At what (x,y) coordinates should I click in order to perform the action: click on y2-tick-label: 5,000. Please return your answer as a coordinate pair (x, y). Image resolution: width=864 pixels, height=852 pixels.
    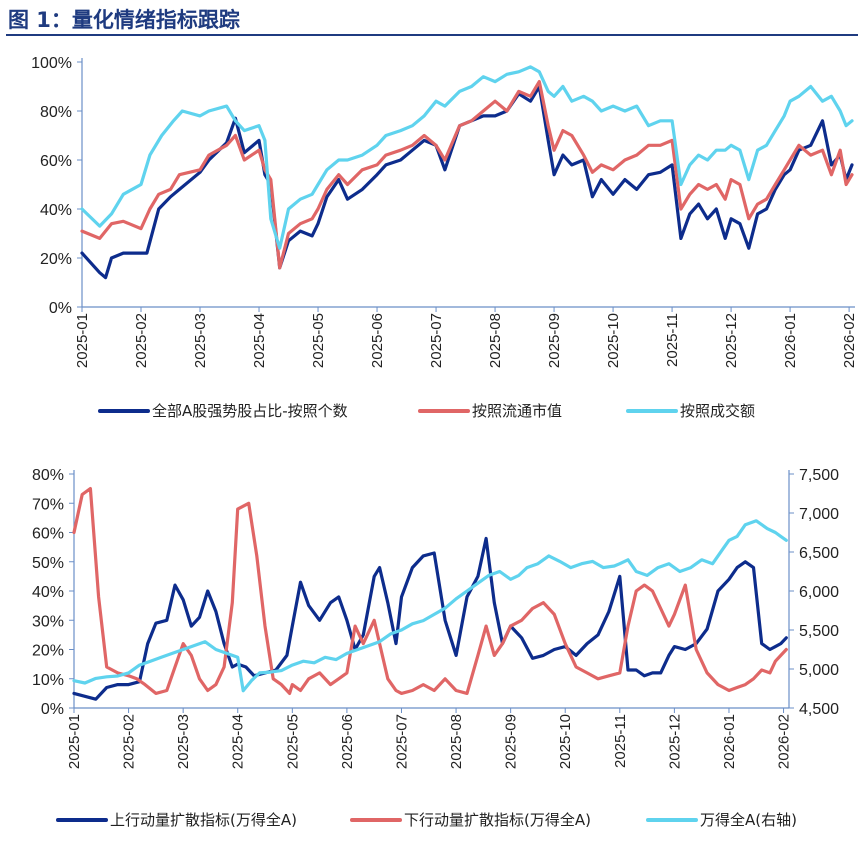
    Looking at the image, I should click on (819, 670).